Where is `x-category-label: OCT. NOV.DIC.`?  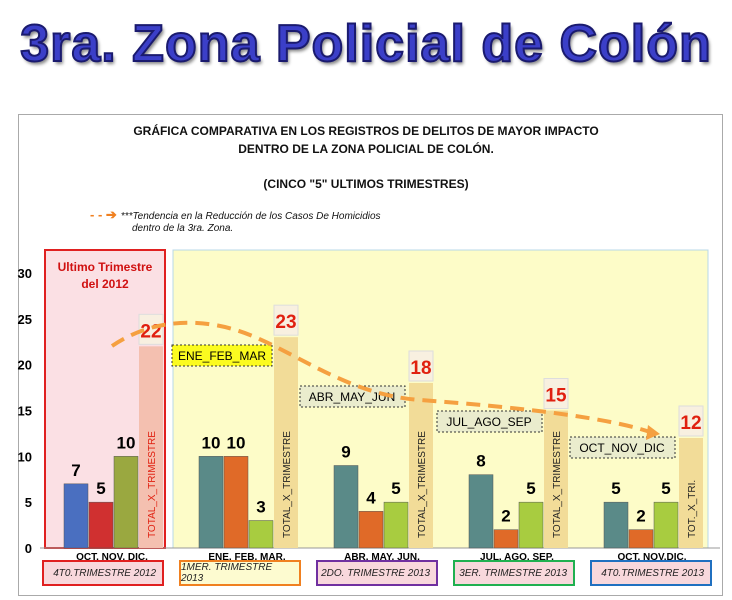
x-category-label: OCT. NOV.DIC. is located at coordinates (651, 557).